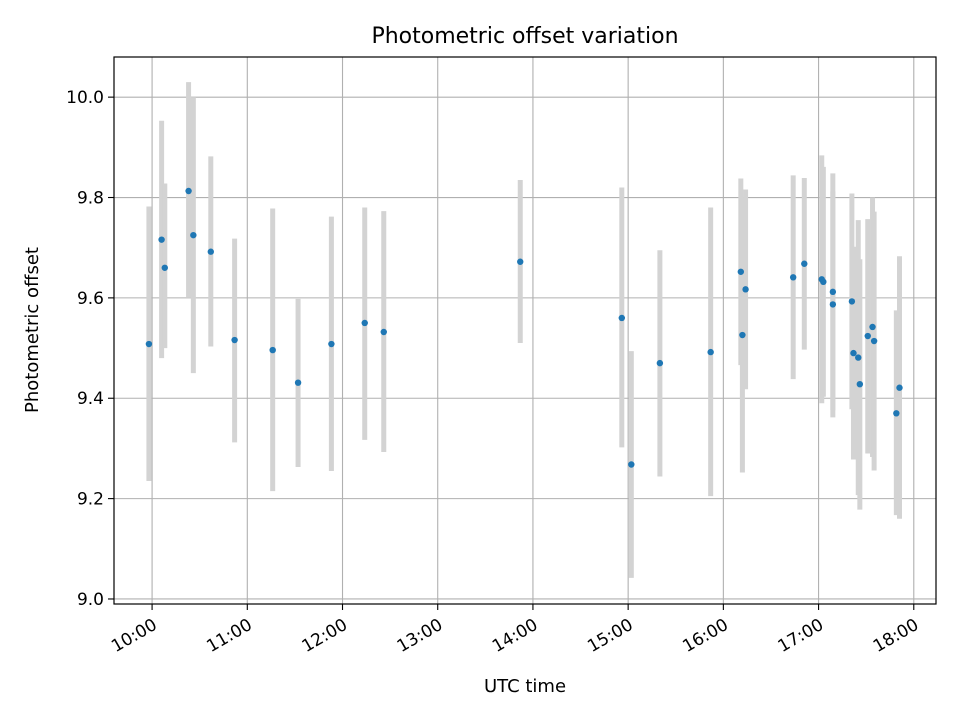 This screenshot has height=720, width=960. What do you see at coordinates (90, 500) in the screenshot?
I see `y-tick-label: 9.2` at bounding box center [90, 500].